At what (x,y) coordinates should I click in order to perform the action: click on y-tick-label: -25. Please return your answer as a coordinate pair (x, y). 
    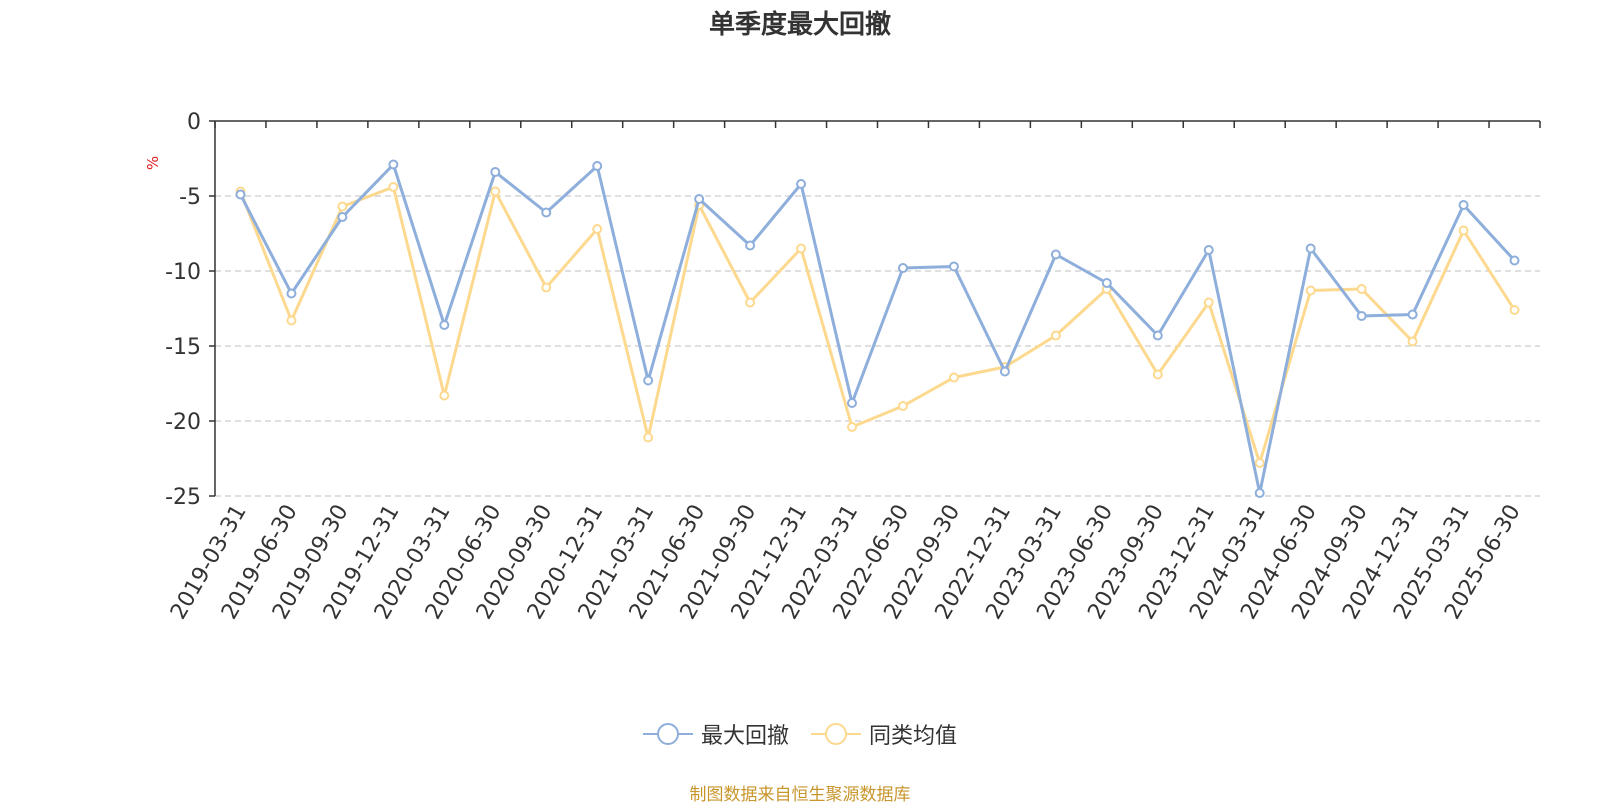
    Looking at the image, I should click on (183, 497).